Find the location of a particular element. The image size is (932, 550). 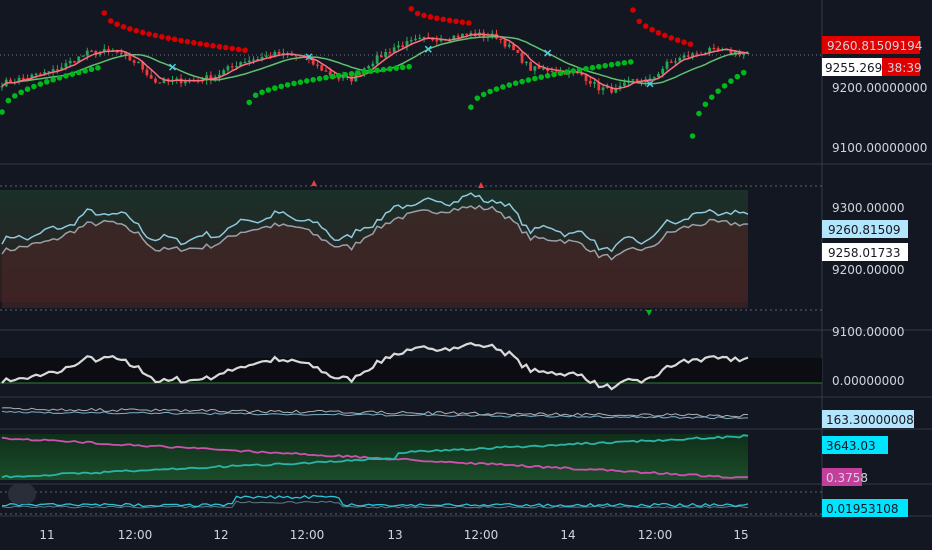

time-axis-label: 13 is located at coordinates (394, 535).